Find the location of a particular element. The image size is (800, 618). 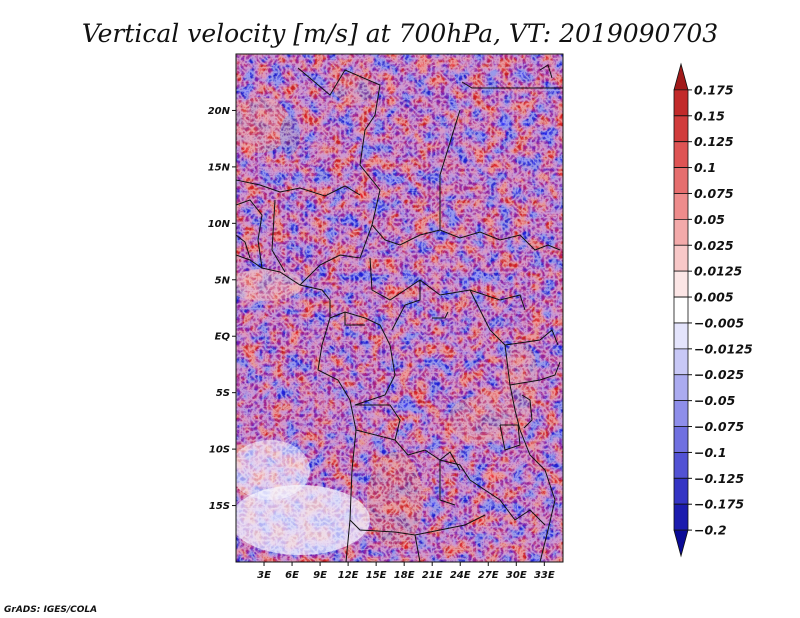

colorbar-label: 0.125 is located at coordinates (714, 141).